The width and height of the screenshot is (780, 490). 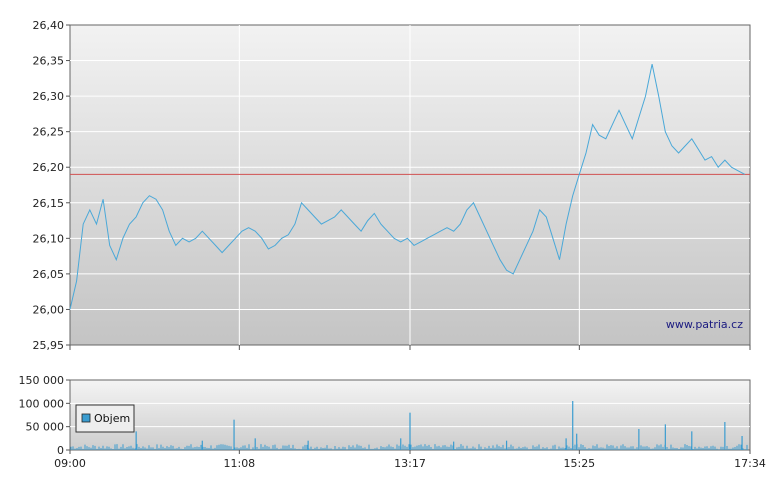 What do you see at coordinates (49, 345) in the screenshot?
I see `price-y-tick-label: 25,95` at bounding box center [49, 345].